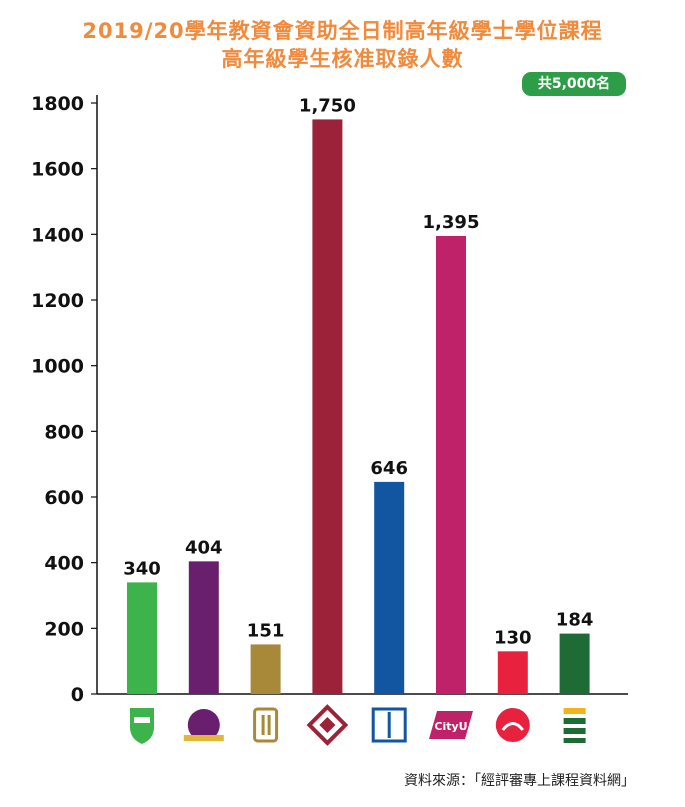 The height and width of the screenshot is (807, 685). What do you see at coordinates (512, 672) in the screenshot?
I see `bar-lingnanu` at bounding box center [512, 672].